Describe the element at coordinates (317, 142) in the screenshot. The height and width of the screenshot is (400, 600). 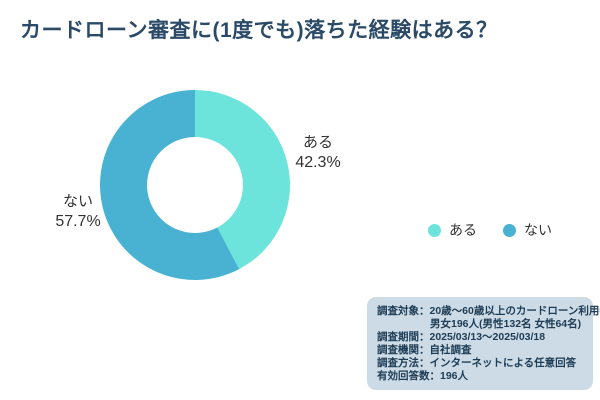
I see `slice-label-aru-name: ある` at that location.